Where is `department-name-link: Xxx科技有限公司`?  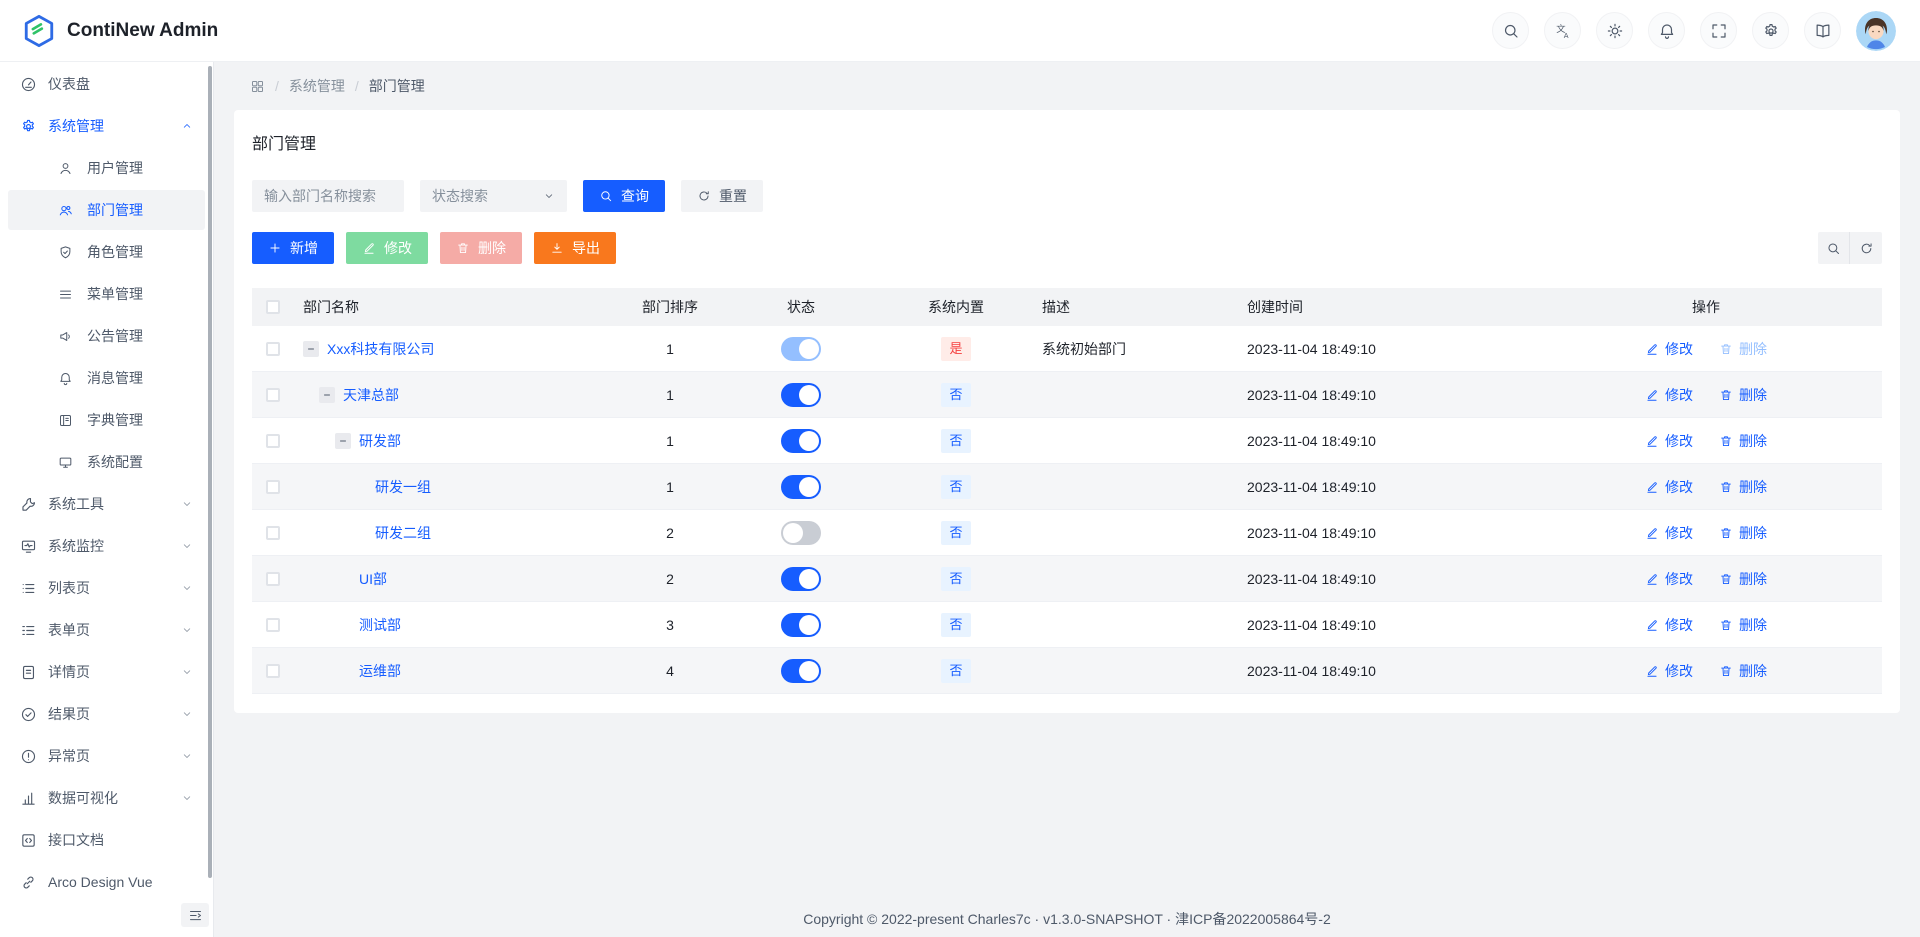
department-name-link: Xxx科技有限公司 is located at coordinates (381, 348).